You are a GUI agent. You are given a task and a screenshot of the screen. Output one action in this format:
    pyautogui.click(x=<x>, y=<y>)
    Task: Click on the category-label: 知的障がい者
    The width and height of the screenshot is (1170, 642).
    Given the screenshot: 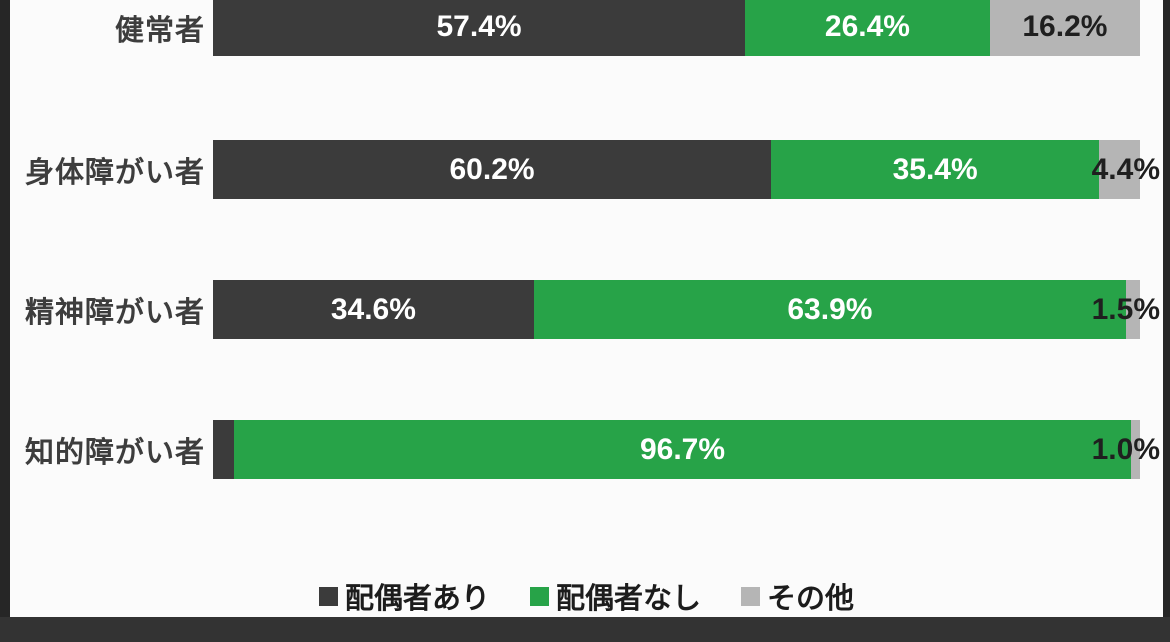 What is the action you would take?
    pyautogui.click(x=114, y=452)
    